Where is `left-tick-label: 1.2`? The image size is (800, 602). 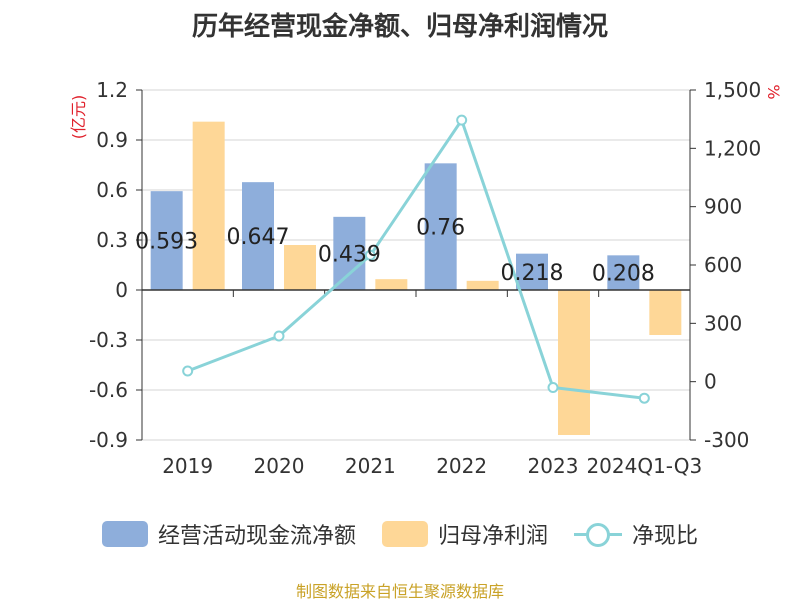
left-tick-label: 1.2 is located at coordinates (112, 90).